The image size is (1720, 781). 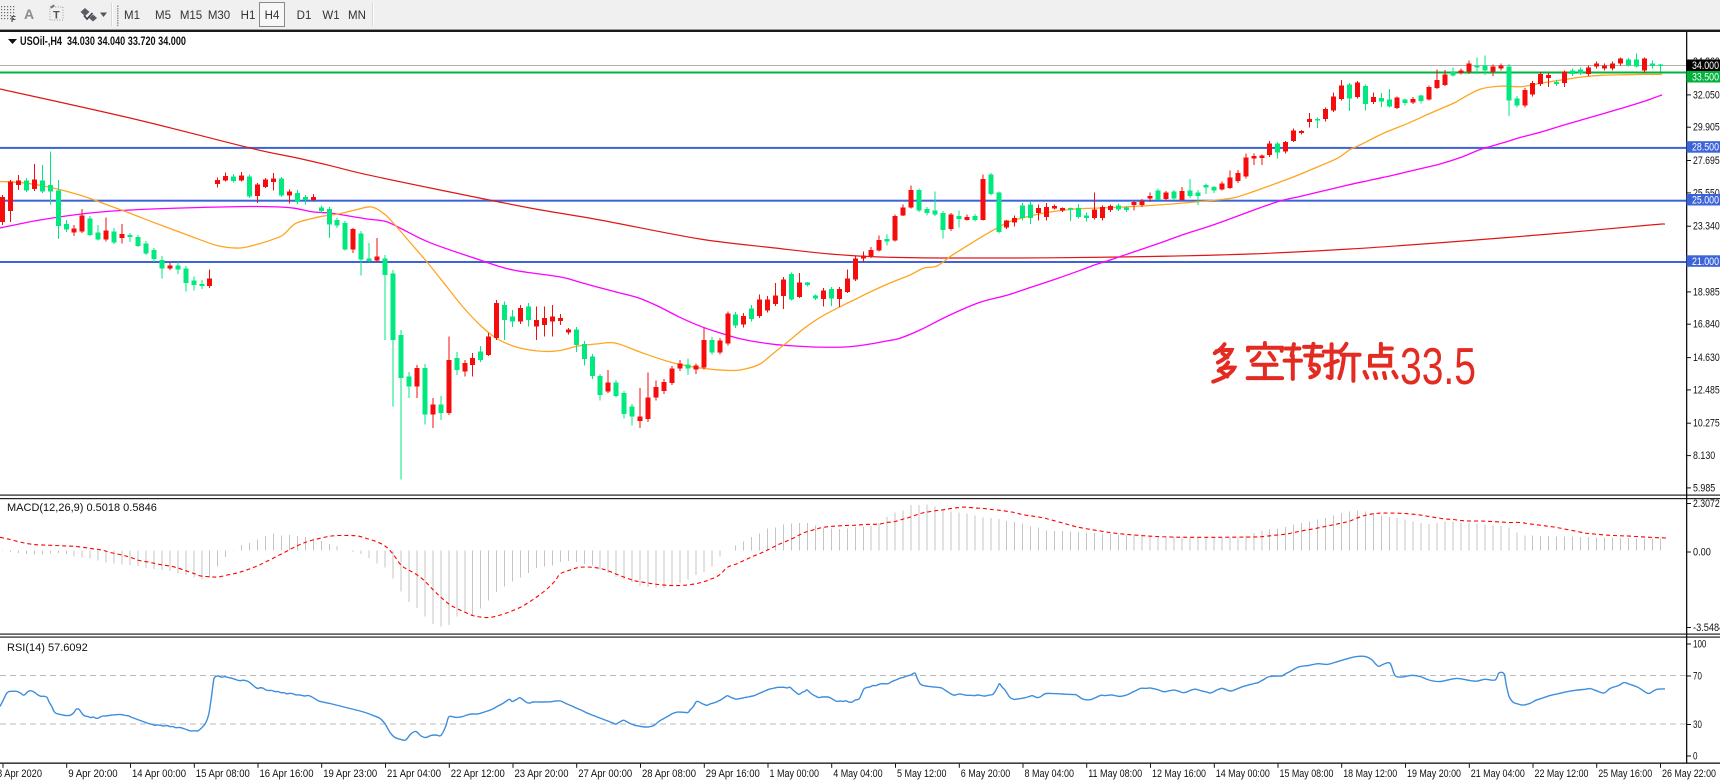 What do you see at coordinates (1498, 774) in the screenshot?
I see `svg-text: 21 May 04:00` at bounding box center [1498, 774].